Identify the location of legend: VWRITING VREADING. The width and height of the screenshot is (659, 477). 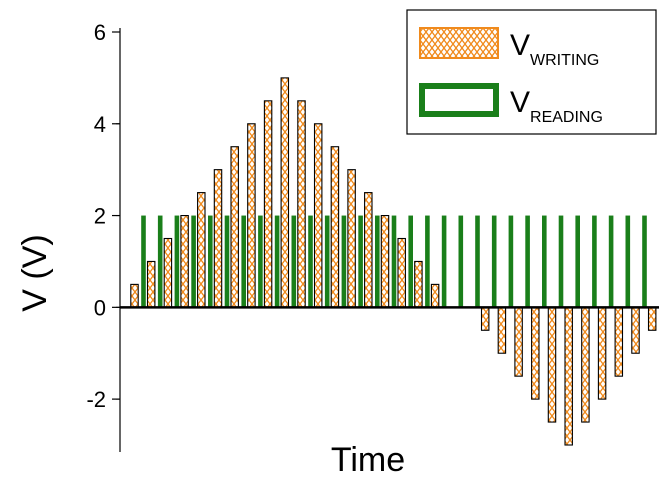
(531, 72).